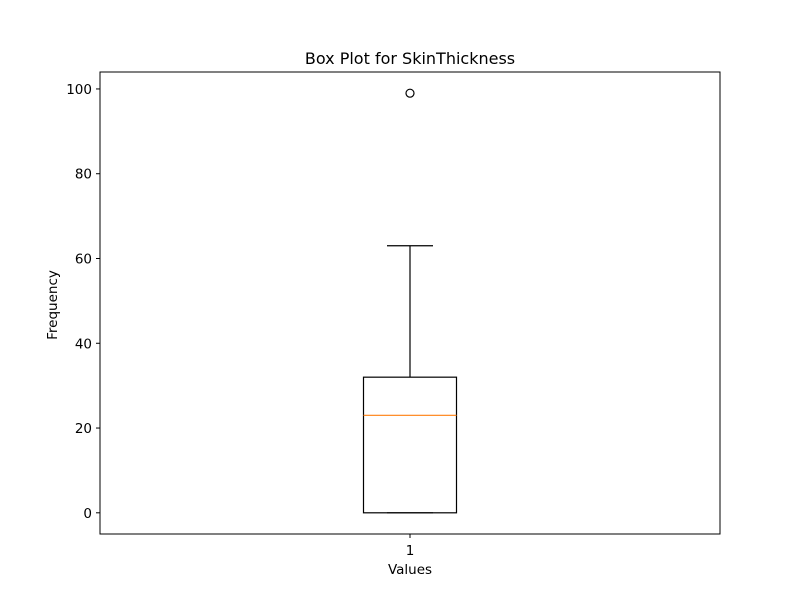  Describe the element at coordinates (83, 259) in the screenshot. I see `y-tick-label: 60` at that location.